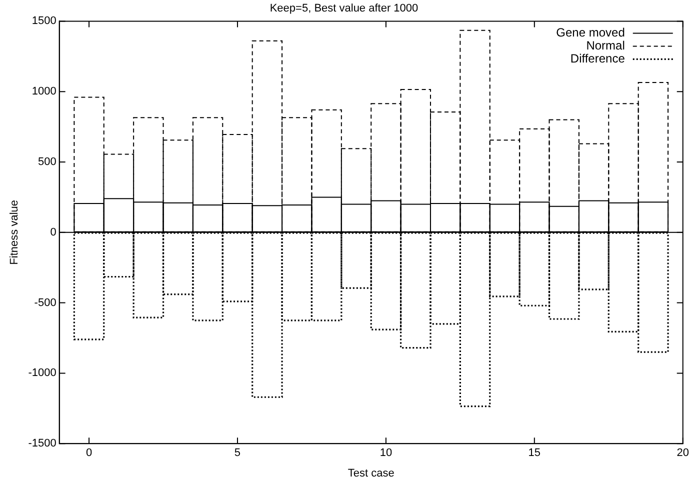 Image resolution: width=692 pixels, height=488 pixels. I want to click on y-tick-label: 1000, so click(44, 92).